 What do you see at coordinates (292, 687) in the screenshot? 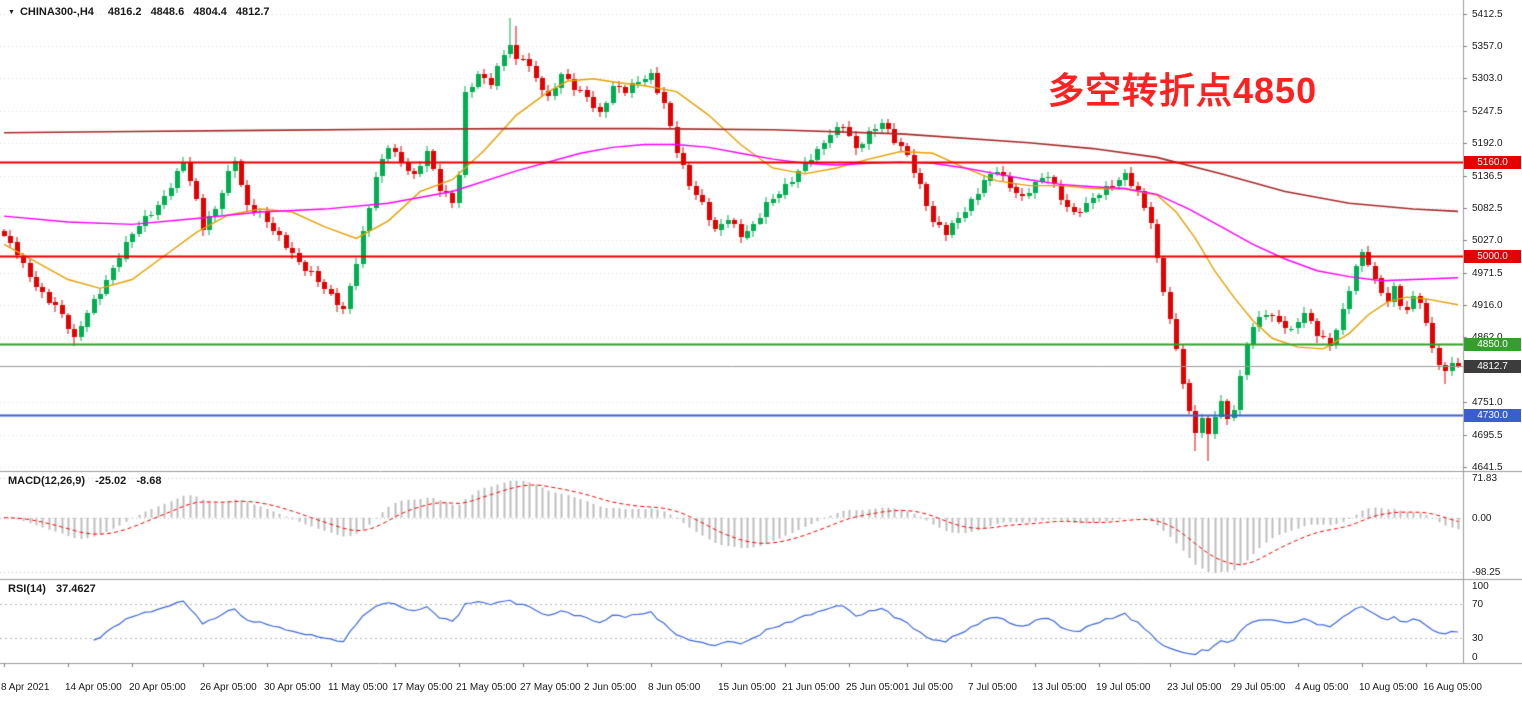
I see `x-axis-label: 30 Apr 05:00` at bounding box center [292, 687].